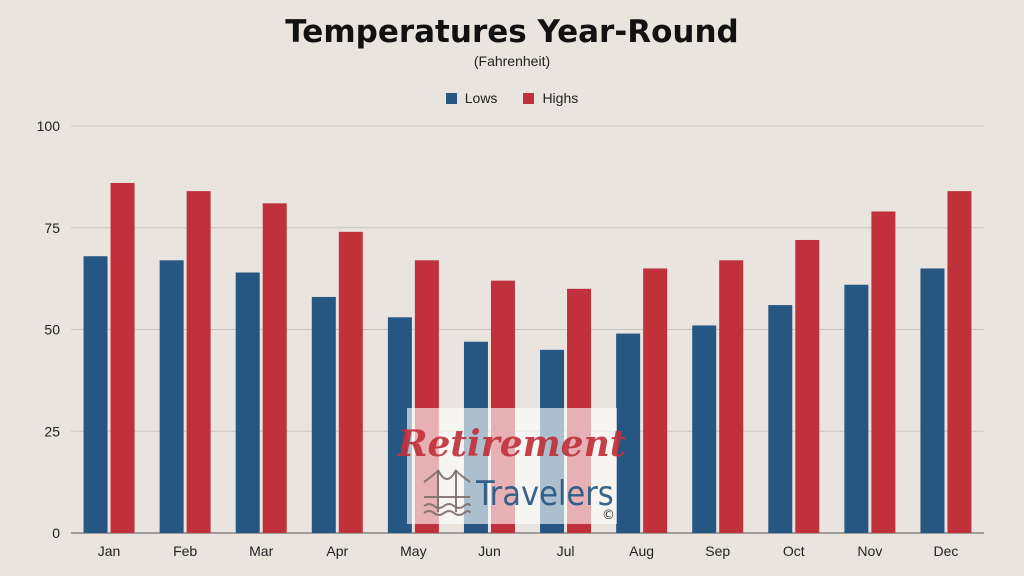 The height and width of the screenshot is (576, 1024). I want to click on x-tick-label: Aug, so click(641, 551).